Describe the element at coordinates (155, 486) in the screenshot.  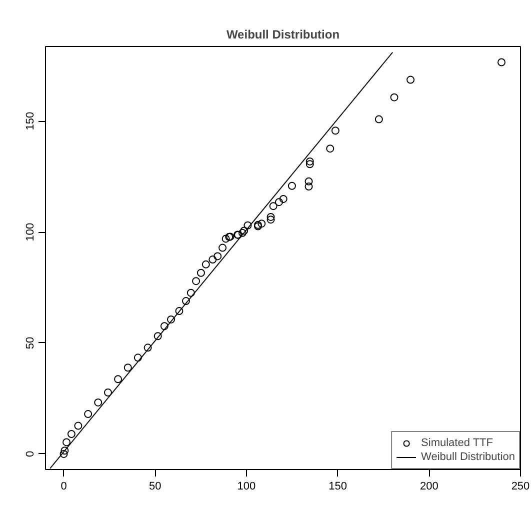
I see `x-tick-label: 50` at that location.